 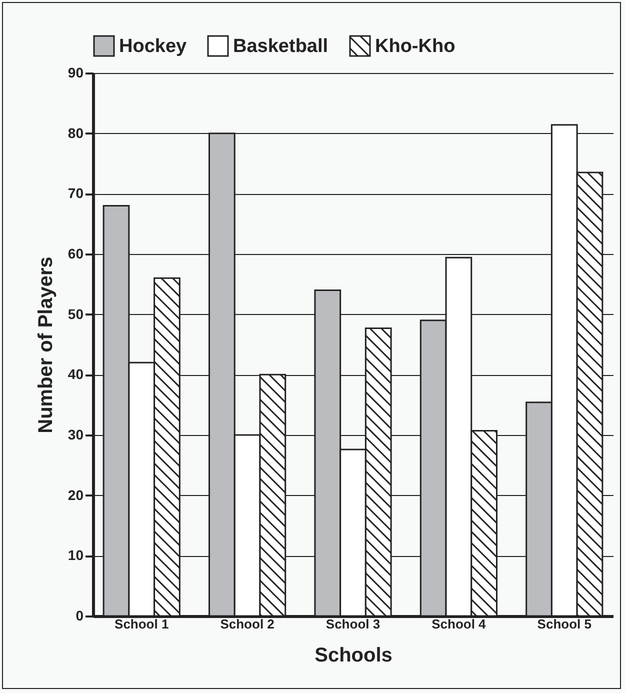 What do you see at coordinates (76, 555) in the screenshot?
I see `y-tick-label: 10` at bounding box center [76, 555].